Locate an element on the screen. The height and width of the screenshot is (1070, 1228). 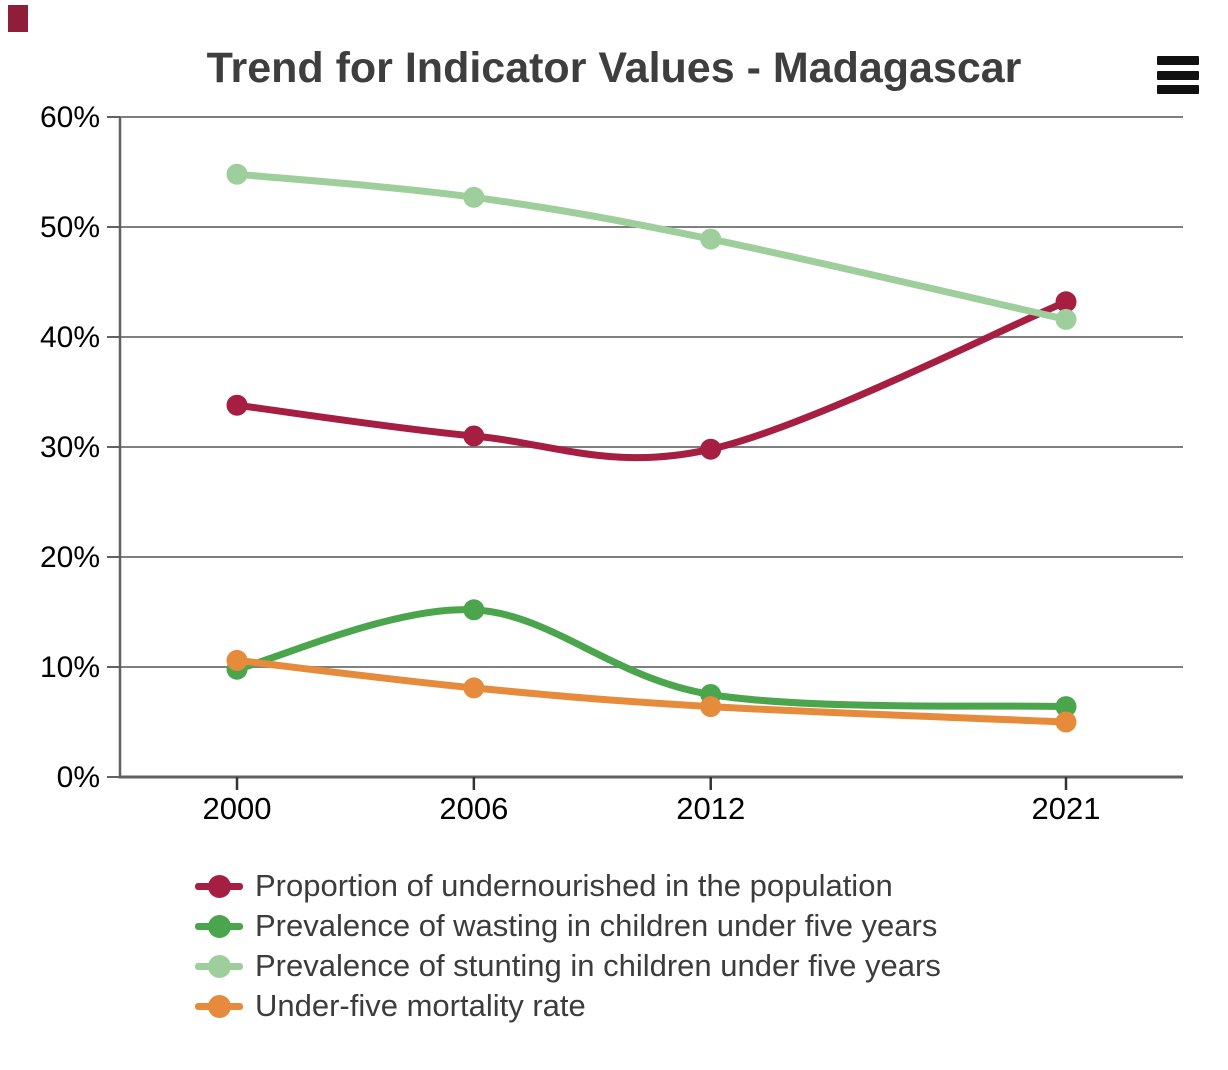
legend-label: Under-five mortality rate is located at coordinates (420, 1005).